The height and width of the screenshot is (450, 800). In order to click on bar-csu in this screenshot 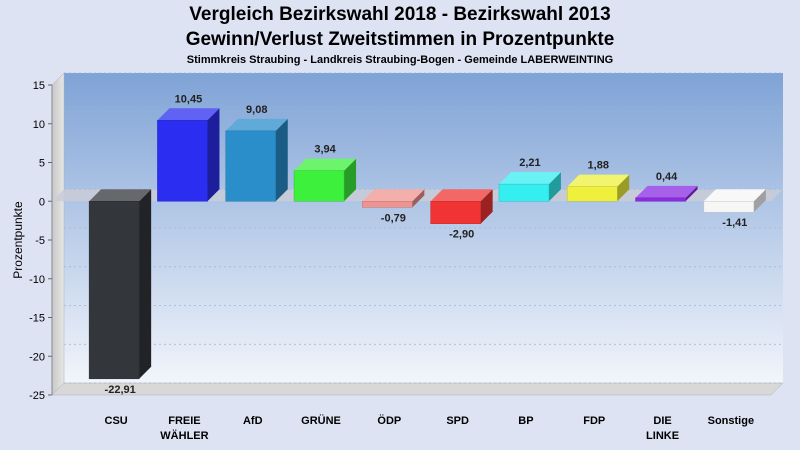, I will do `click(120, 284)`.